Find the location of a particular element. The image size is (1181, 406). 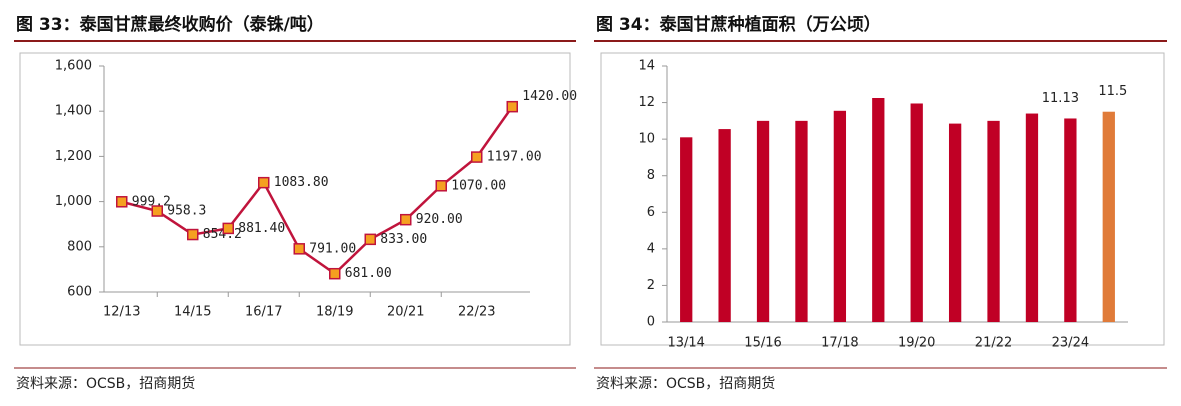

y-tick-label: 4 is located at coordinates (651, 248).